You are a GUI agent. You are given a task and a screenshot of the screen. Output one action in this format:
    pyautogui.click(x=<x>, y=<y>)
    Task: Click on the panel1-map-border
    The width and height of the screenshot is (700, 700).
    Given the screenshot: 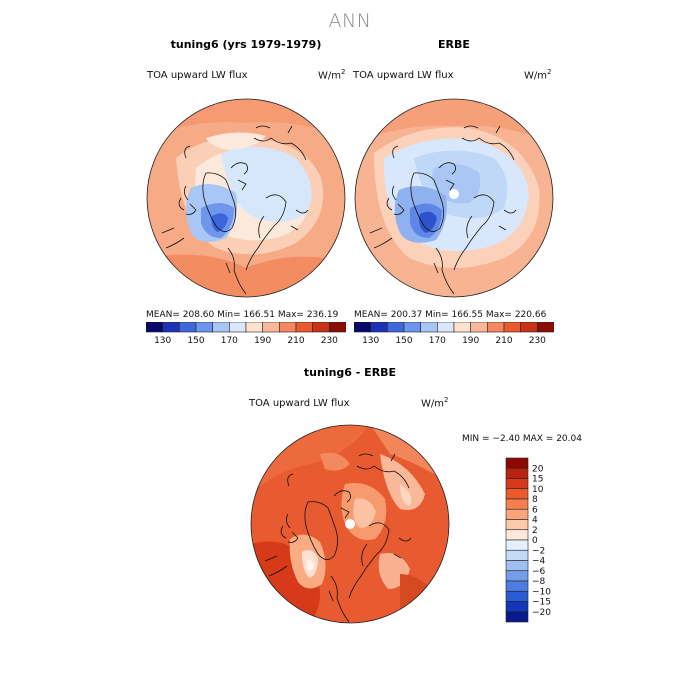 What is the action you would take?
    pyautogui.click(x=246, y=198)
    